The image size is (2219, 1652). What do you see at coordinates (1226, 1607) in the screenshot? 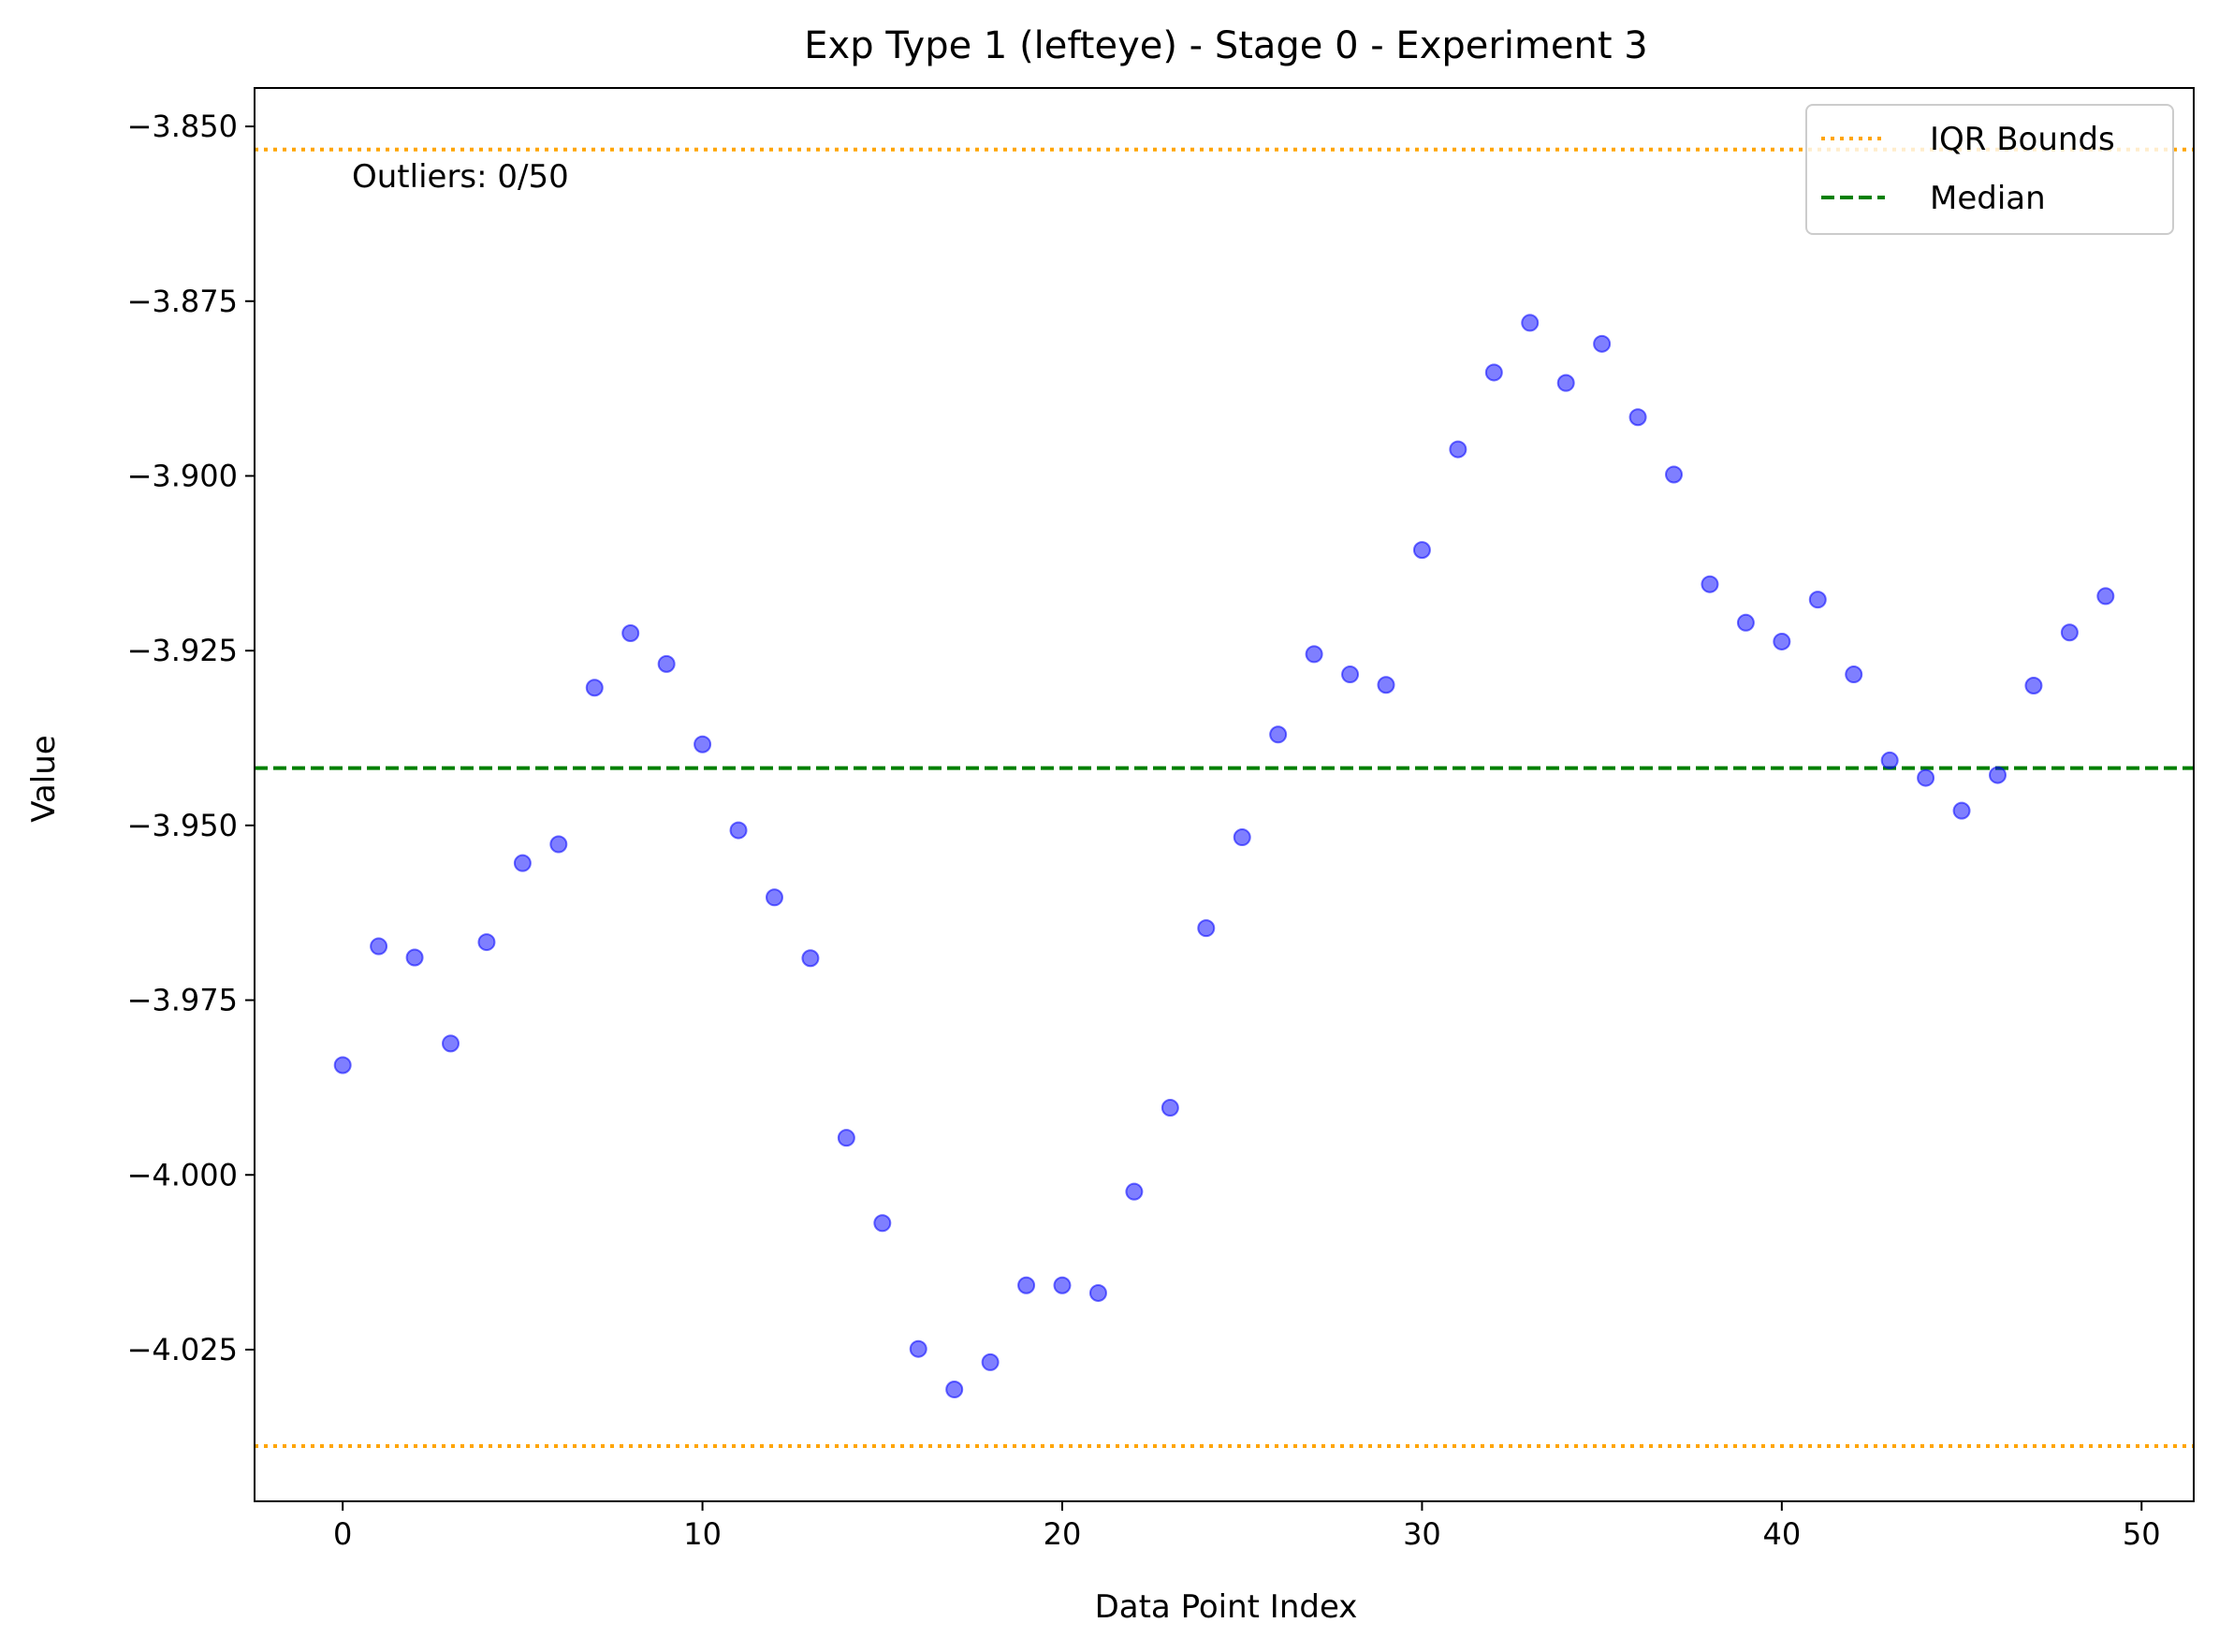
I see `x-axis-label: Data Point Index` at bounding box center [1226, 1607].